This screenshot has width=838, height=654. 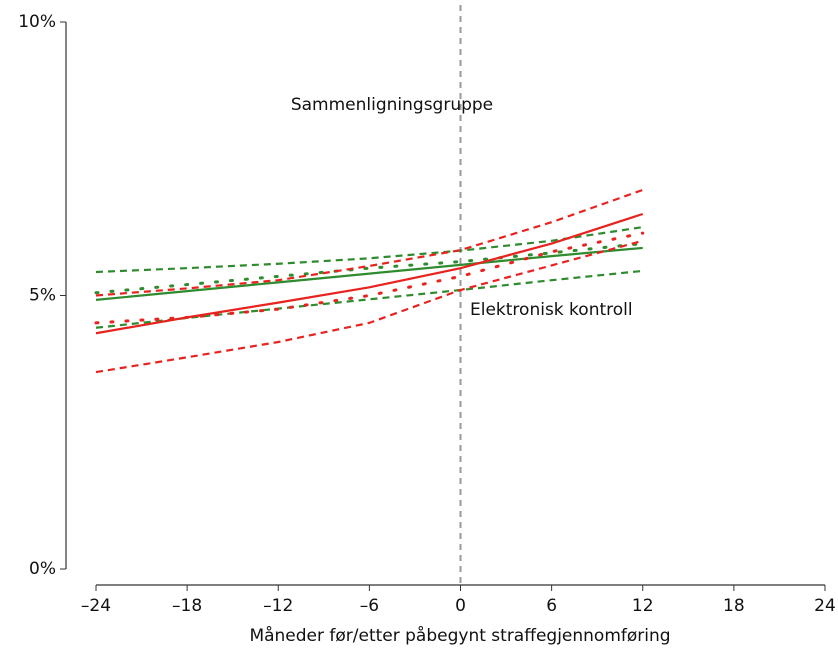 I want to click on y-tick-label: 10%, so click(x=37, y=22).